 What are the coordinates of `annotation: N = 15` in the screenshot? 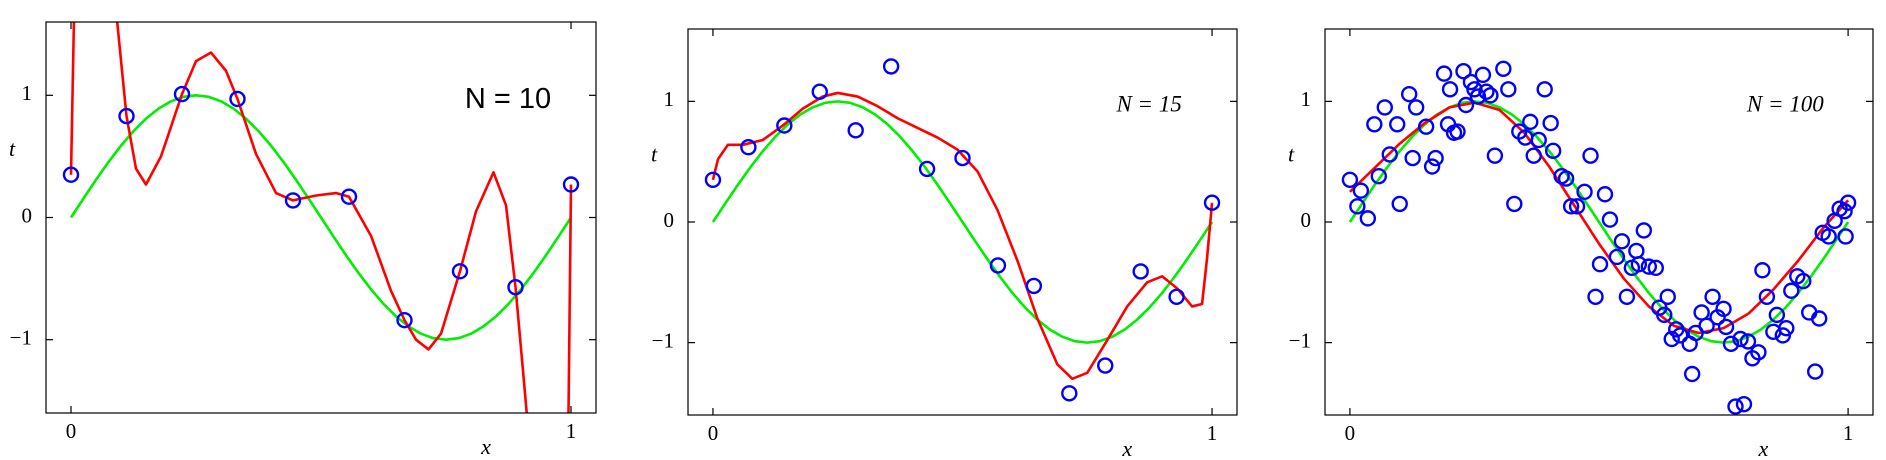 It's located at (1148, 103).